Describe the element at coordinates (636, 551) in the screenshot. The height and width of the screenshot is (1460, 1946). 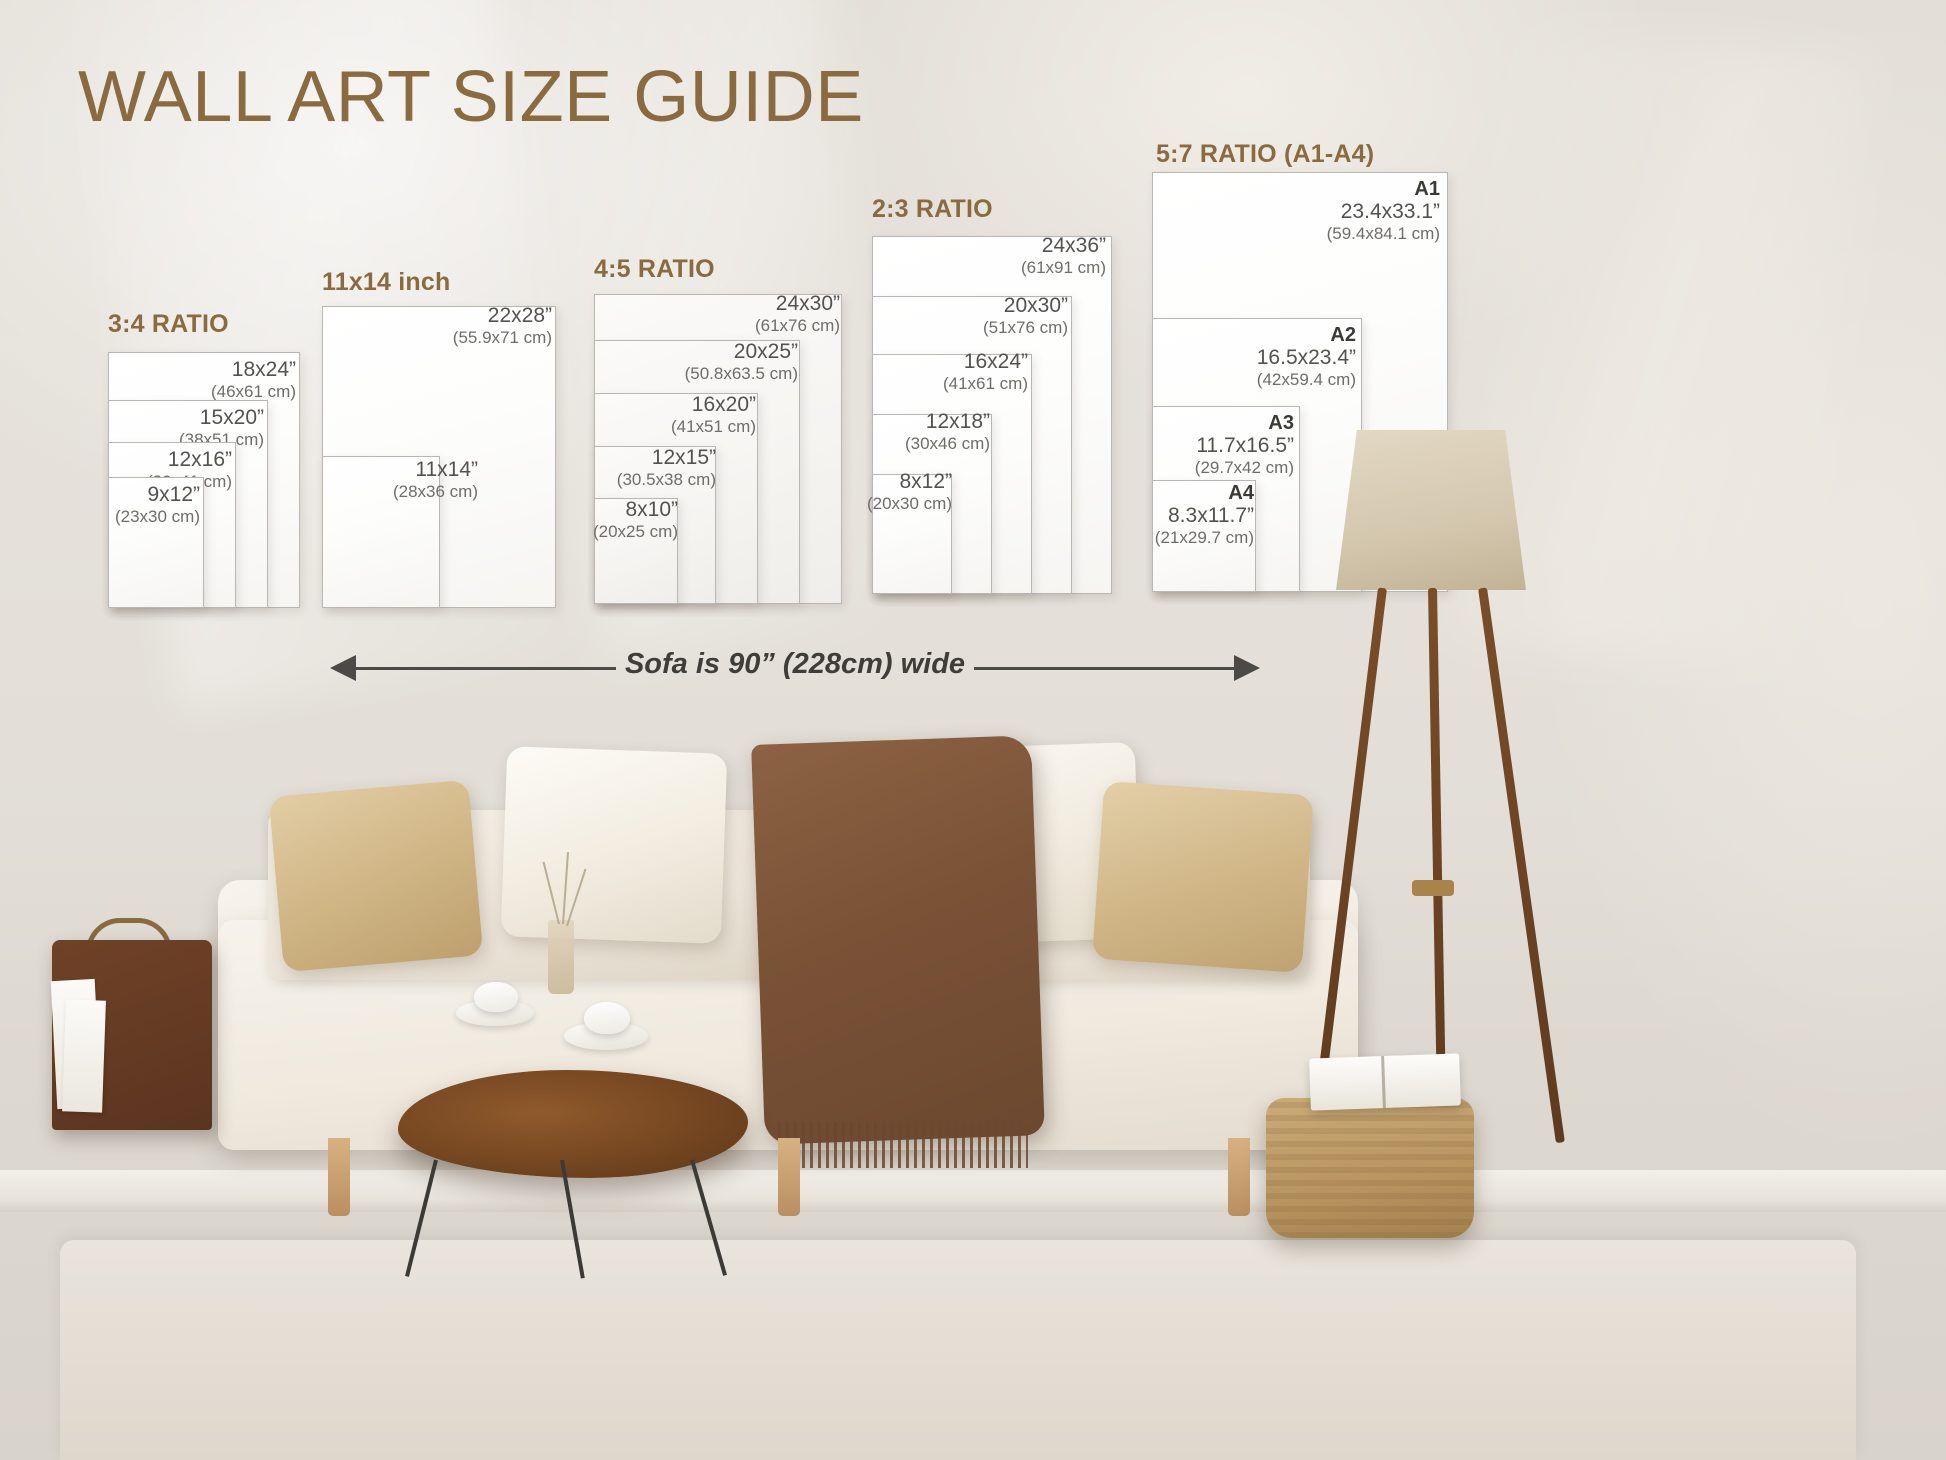
I see `frame-8x10` at that location.